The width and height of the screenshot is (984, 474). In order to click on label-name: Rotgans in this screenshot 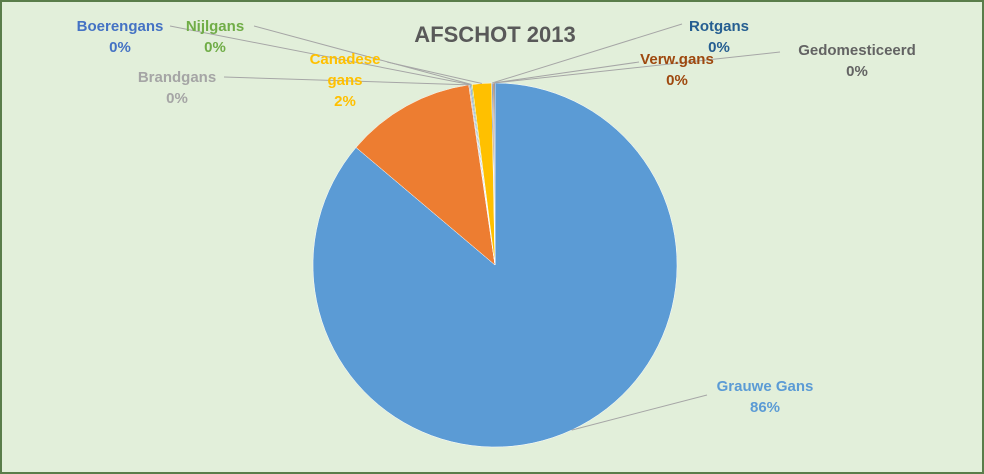, I will do `click(719, 26)`.